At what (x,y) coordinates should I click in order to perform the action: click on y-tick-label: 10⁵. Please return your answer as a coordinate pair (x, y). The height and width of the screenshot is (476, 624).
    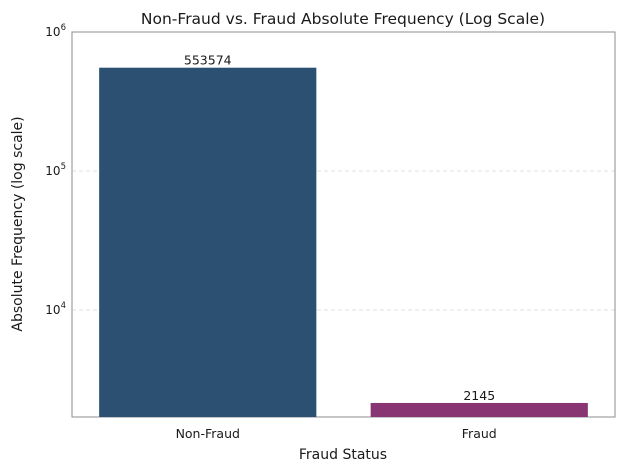
    Looking at the image, I should click on (55, 170).